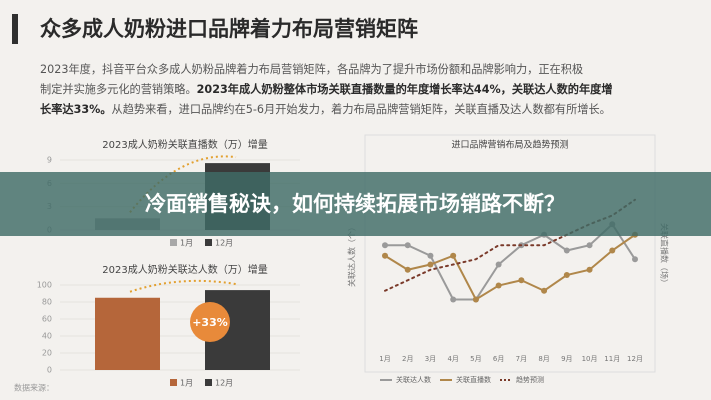  Describe the element at coordinates (635, 359) in the screenshot. I see `x-tick-label: 12月` at that location.